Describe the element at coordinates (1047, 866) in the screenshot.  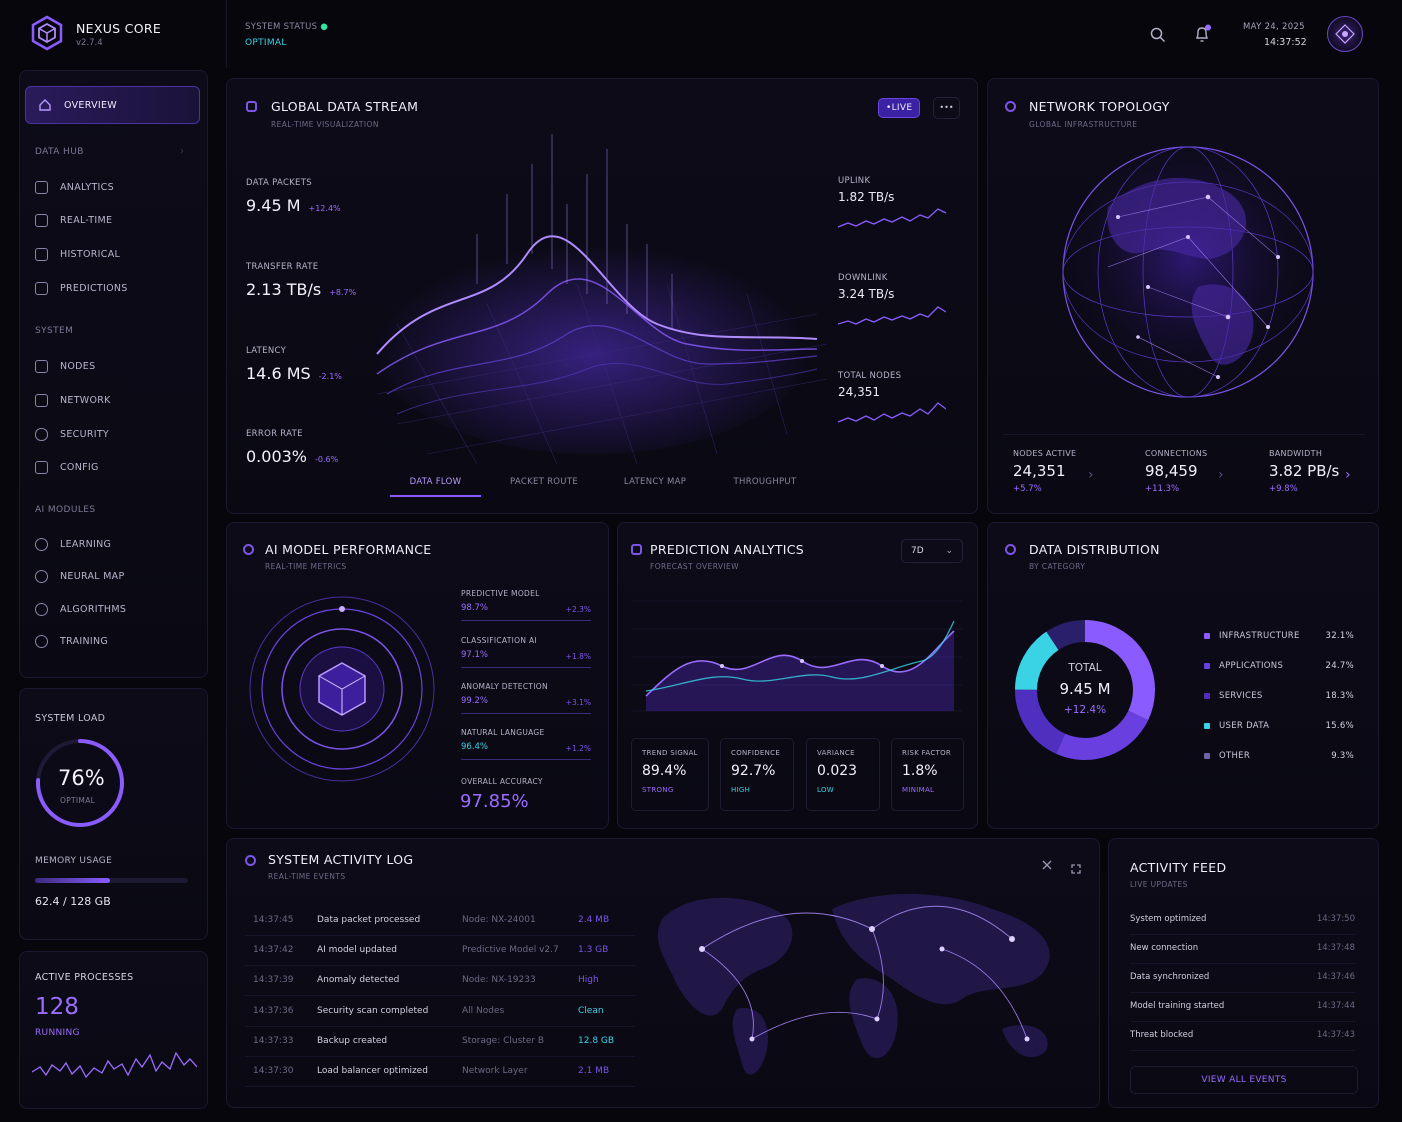
I see `close-button` at that location.